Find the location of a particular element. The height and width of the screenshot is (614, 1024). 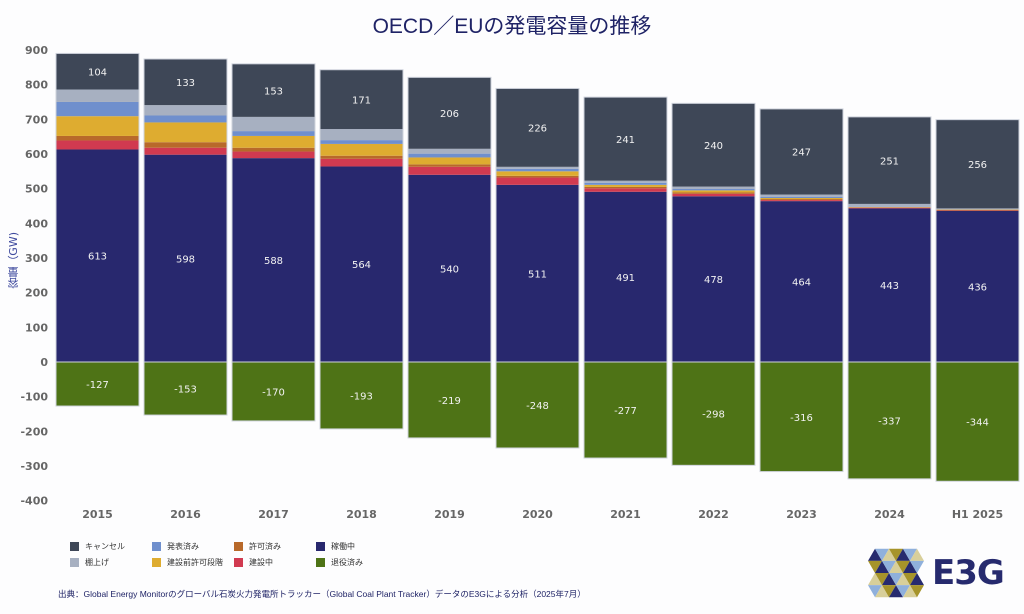

data-label-operating: 564 is located at coordinates (361, 265).